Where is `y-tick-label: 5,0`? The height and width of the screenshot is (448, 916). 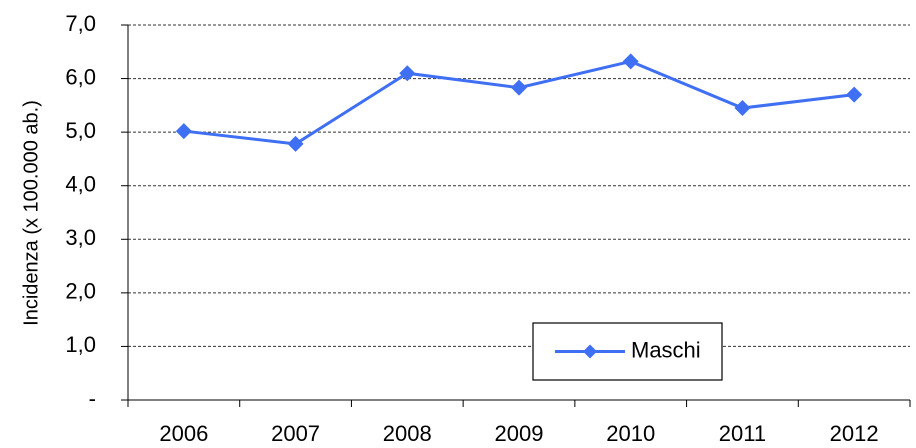 y-tick-label: 5,0 is located at coordinates (80, 130).